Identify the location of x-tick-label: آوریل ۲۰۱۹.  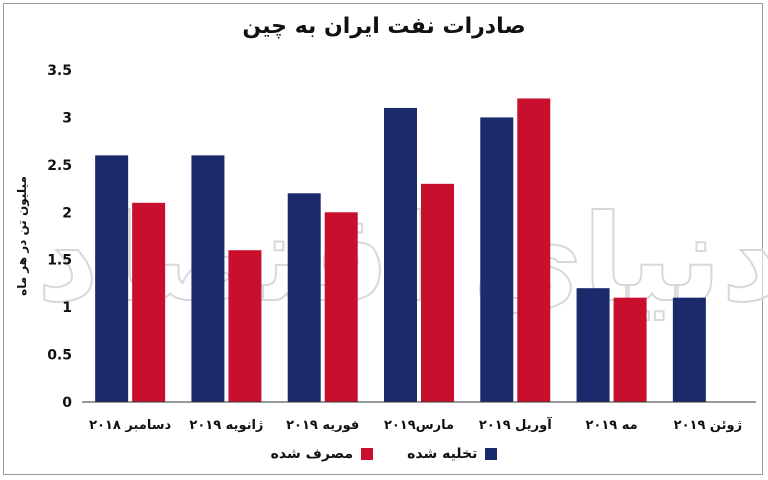
(515, 424).